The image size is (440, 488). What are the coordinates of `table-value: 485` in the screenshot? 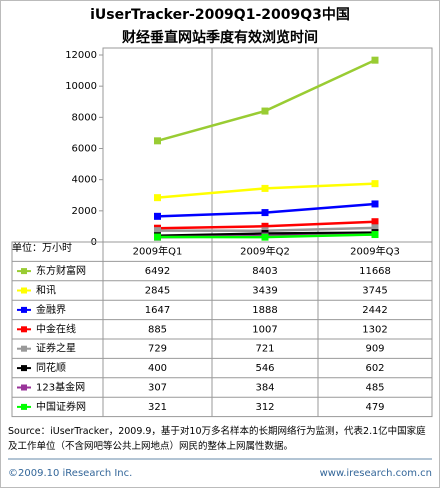 It's located at (374, 388).